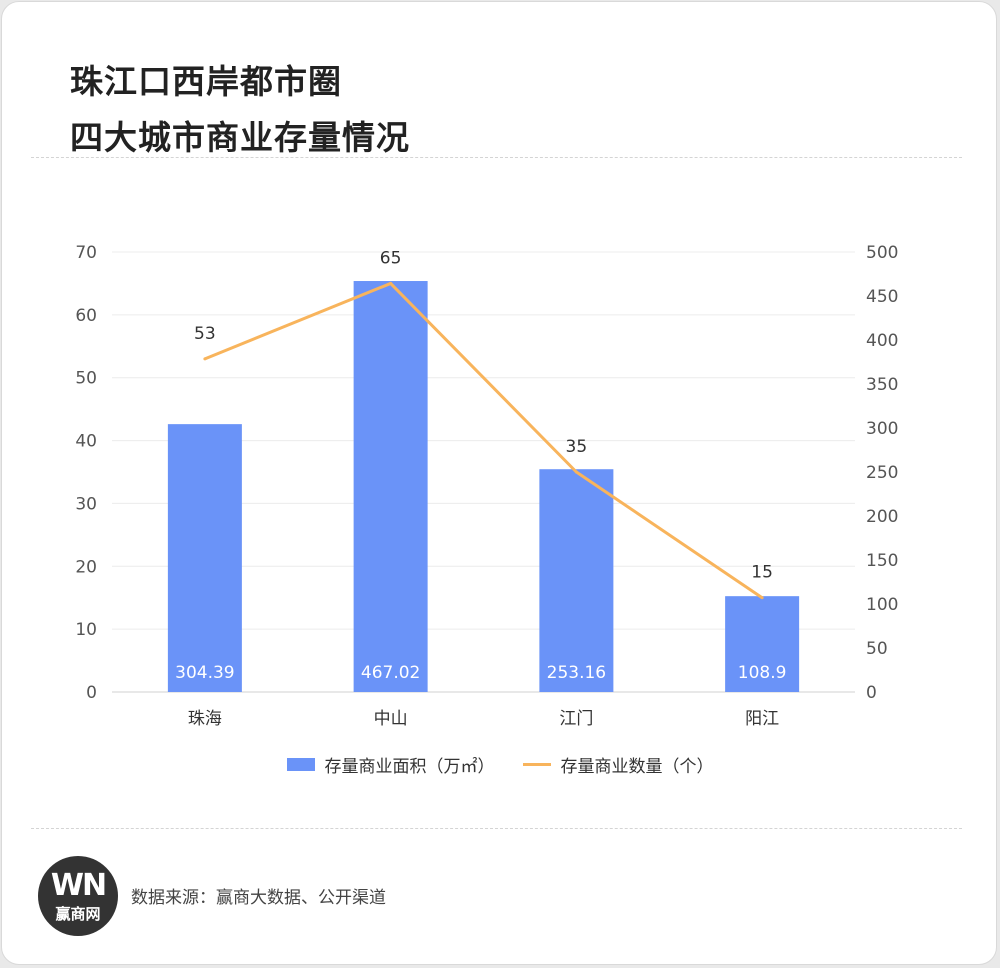 Image resolution: width=1000 pixels, height=968 pixels. What do you see at coordinates (86, 630) in the screenshot?
I see `left-axis-tick: 10` at bounding box center [86, 630].